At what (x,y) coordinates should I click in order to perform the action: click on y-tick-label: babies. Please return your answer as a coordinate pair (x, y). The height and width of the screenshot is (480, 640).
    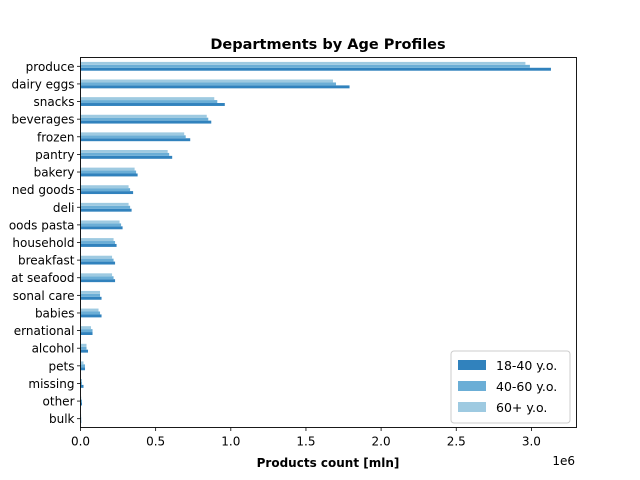
    Looking at the image, I should click on (55, 313).